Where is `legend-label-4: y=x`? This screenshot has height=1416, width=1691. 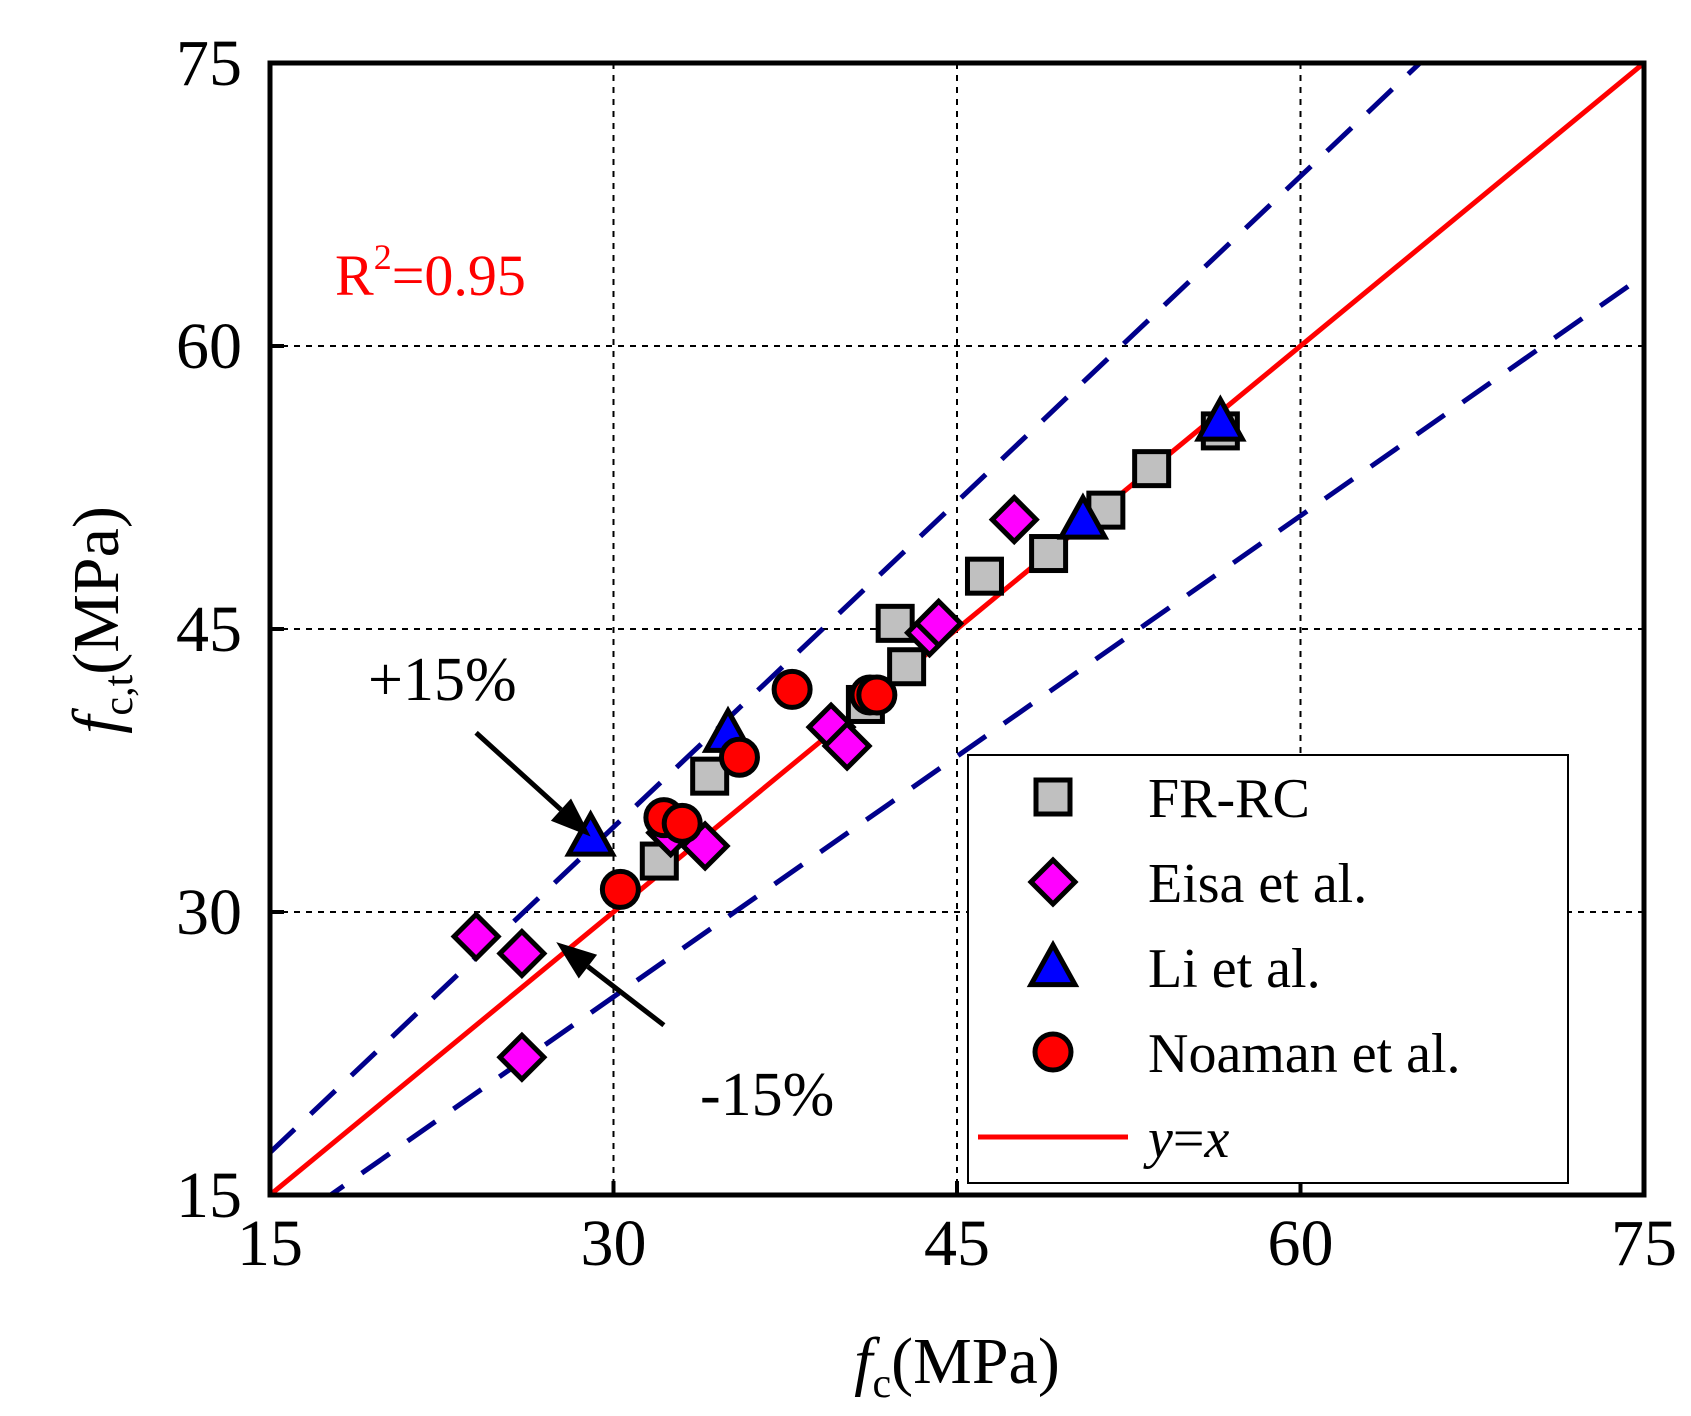 legend-label-4: y=x is located at coordinates (1186, 1139).